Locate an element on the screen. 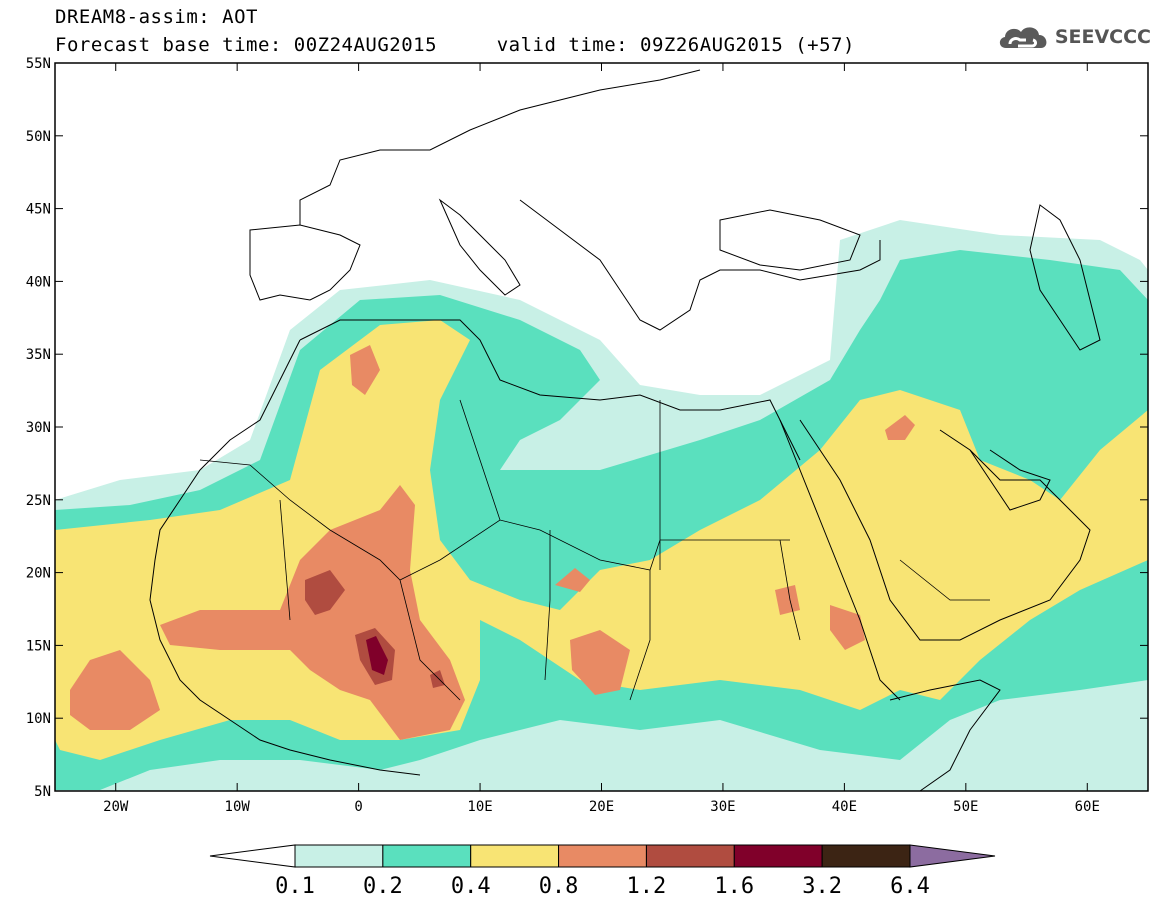 This screenshot has width=1165, height=905. lon-tick-label: 40E is located at coordinates (844, 807).